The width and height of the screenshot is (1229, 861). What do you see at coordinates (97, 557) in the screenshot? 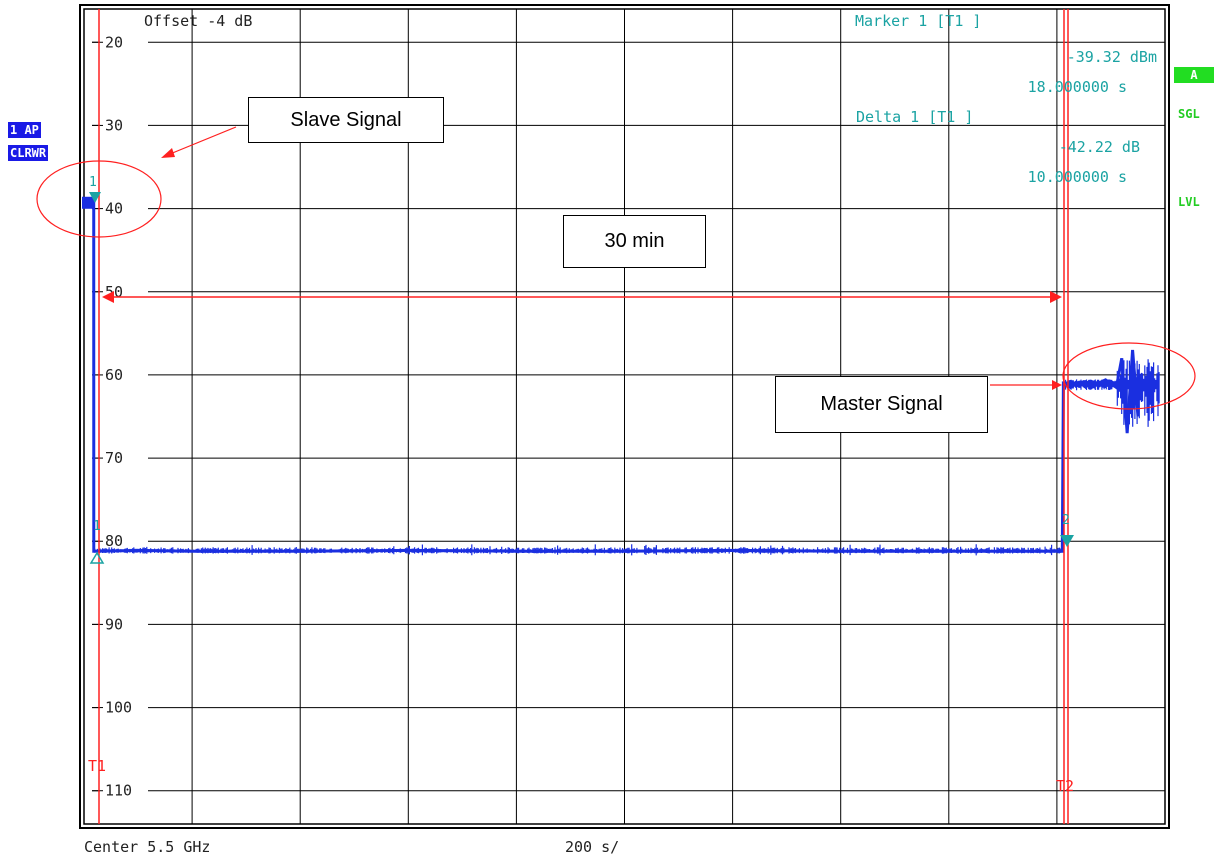
I see `delta-1-triangle` at bounding box center [97, 557].